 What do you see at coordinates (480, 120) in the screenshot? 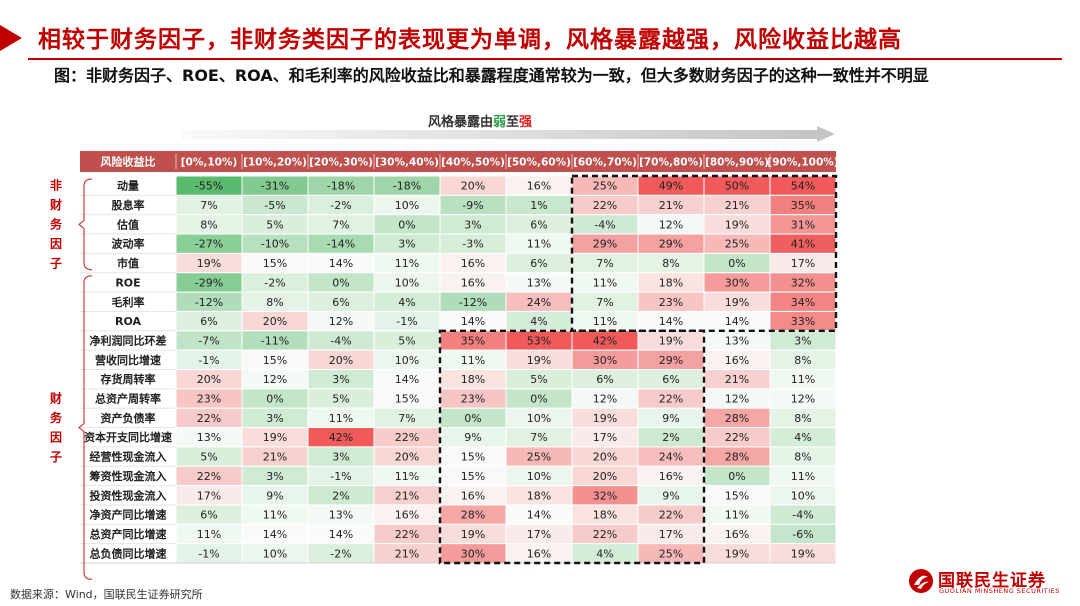
I see `exposure-arrow-label: 风格暴露由弱至强` at bounding box center [480, 120].